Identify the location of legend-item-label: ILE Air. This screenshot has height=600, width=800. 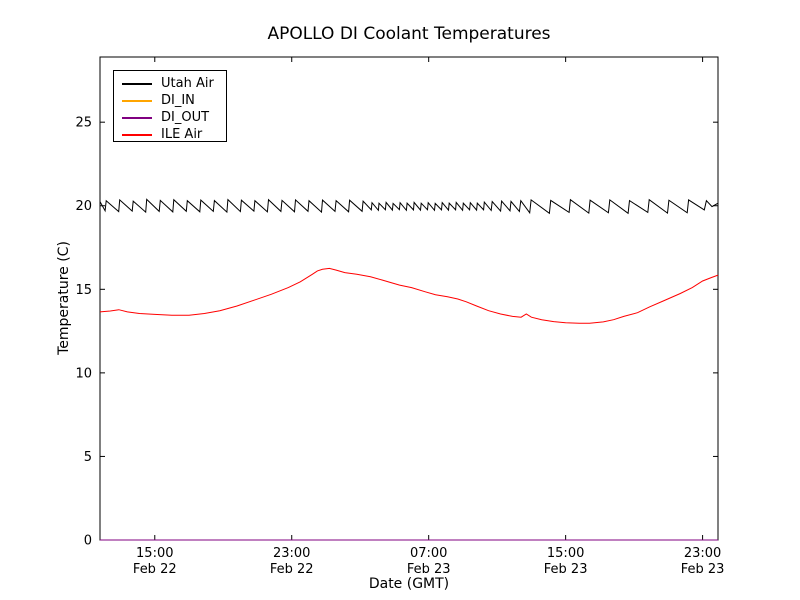
(182, 134).